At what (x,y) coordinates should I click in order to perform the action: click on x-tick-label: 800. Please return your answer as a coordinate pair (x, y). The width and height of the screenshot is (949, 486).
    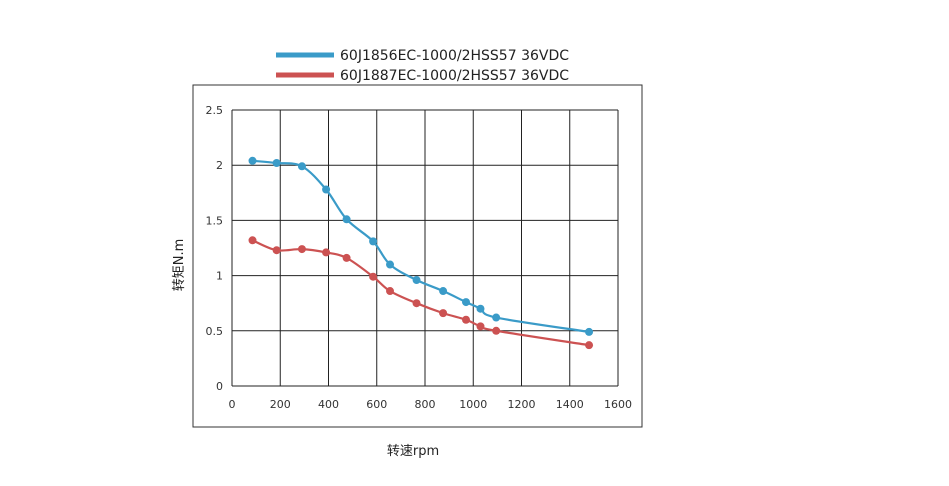
    Looking at the image, I should click on (425, 404).